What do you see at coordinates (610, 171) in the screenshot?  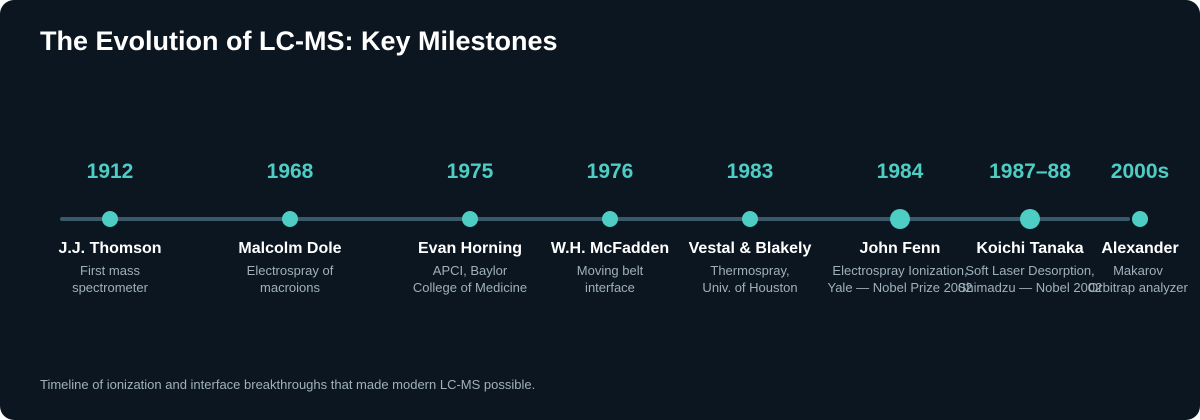 I see `milestone-year: 1976` at bounding box center [610, 171].